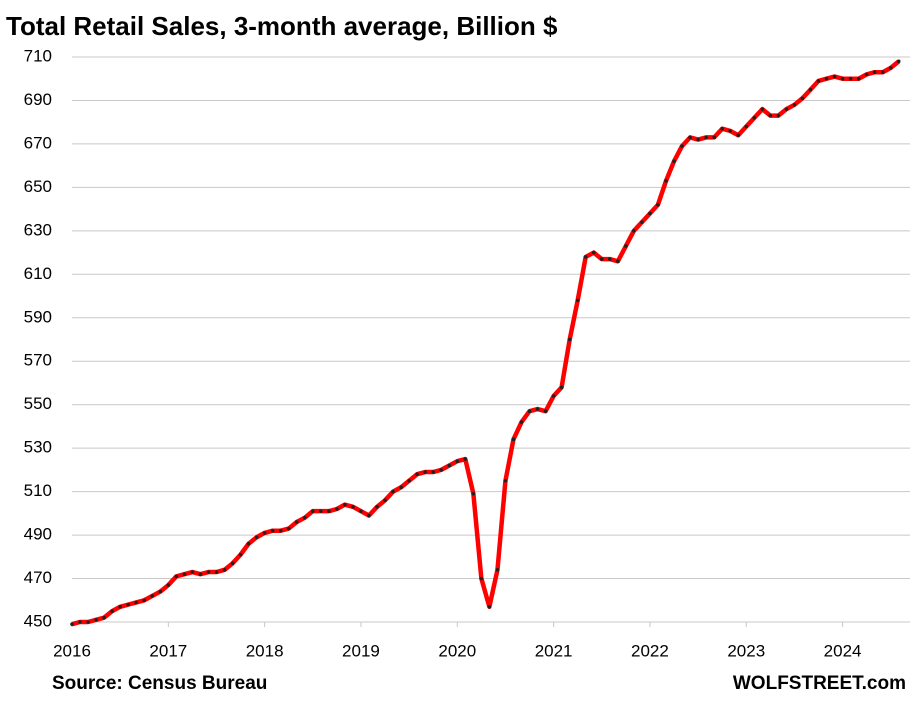  What do you see at coordinates (746, 650) in the screenshot?
I see `x-tick-label: 2023` at bounding box center [746, 650].